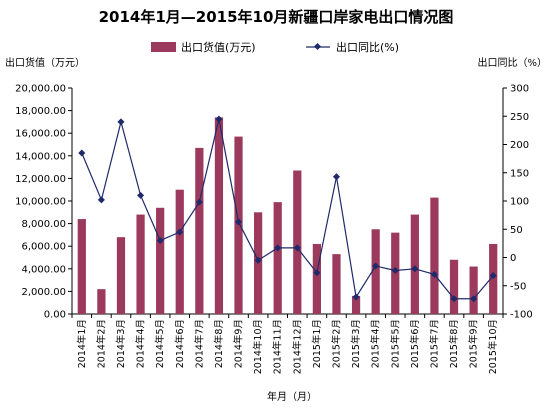 The image size is (553, 408). I want to click on x-tick-label: 2014年2月, so click(101, 343).